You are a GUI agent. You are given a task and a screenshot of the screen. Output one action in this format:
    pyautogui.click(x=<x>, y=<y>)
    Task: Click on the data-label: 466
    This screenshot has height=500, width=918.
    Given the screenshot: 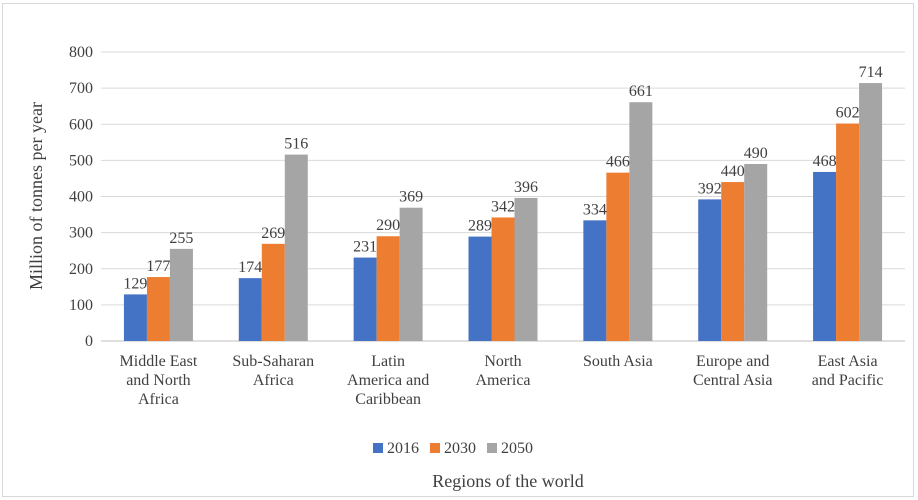 What is the action you would take?
    pyautogui.click(x=618, y=162)
    